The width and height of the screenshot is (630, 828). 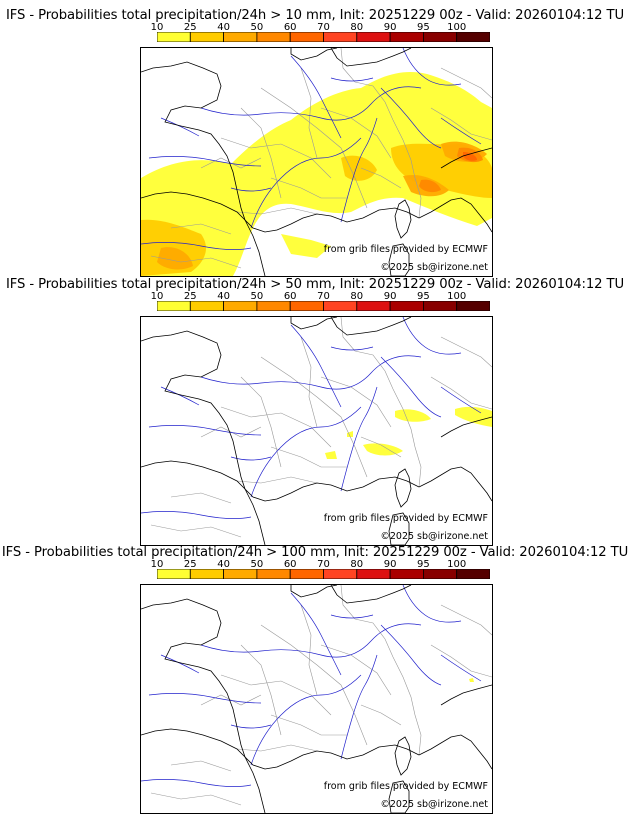 I want to click on scale-tick-label: 70, so click(x=323, y=564).